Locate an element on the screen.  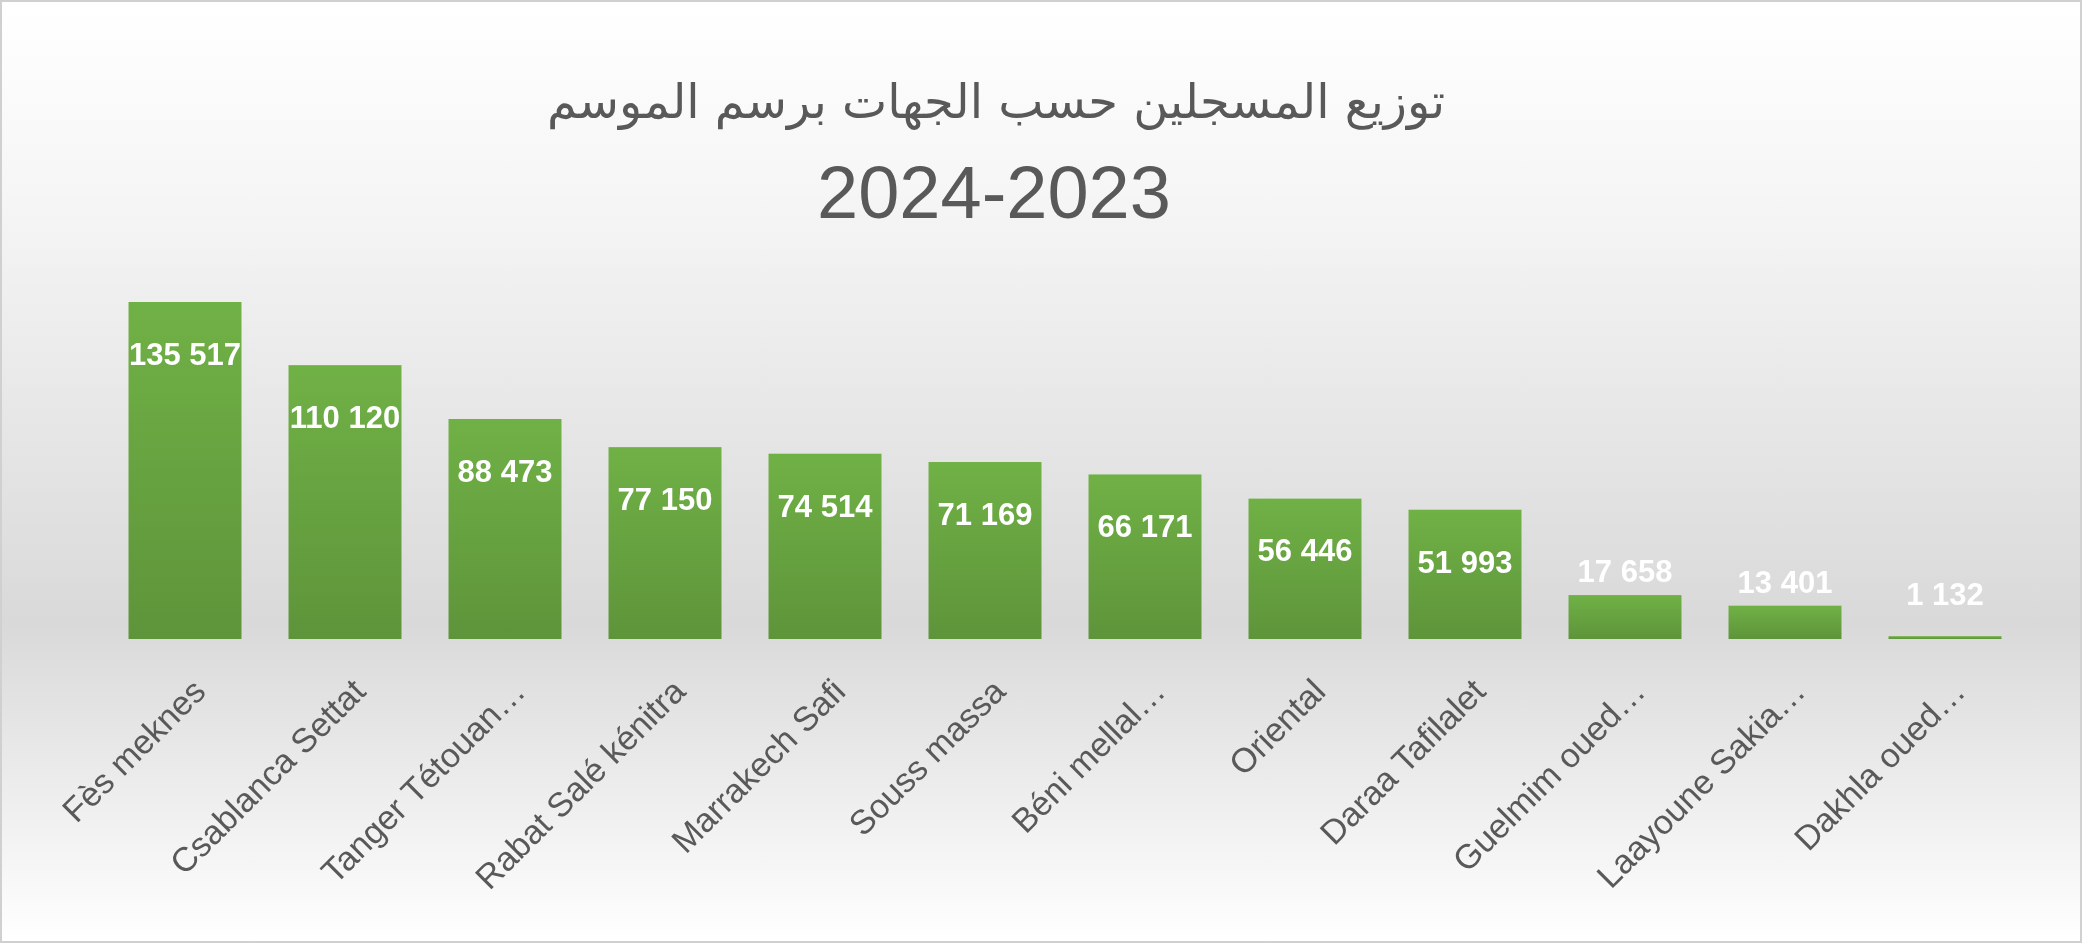
chart-title: توزيع المسجلين حسب الجهات برسم الموسم is located at coordinates (996, 101).